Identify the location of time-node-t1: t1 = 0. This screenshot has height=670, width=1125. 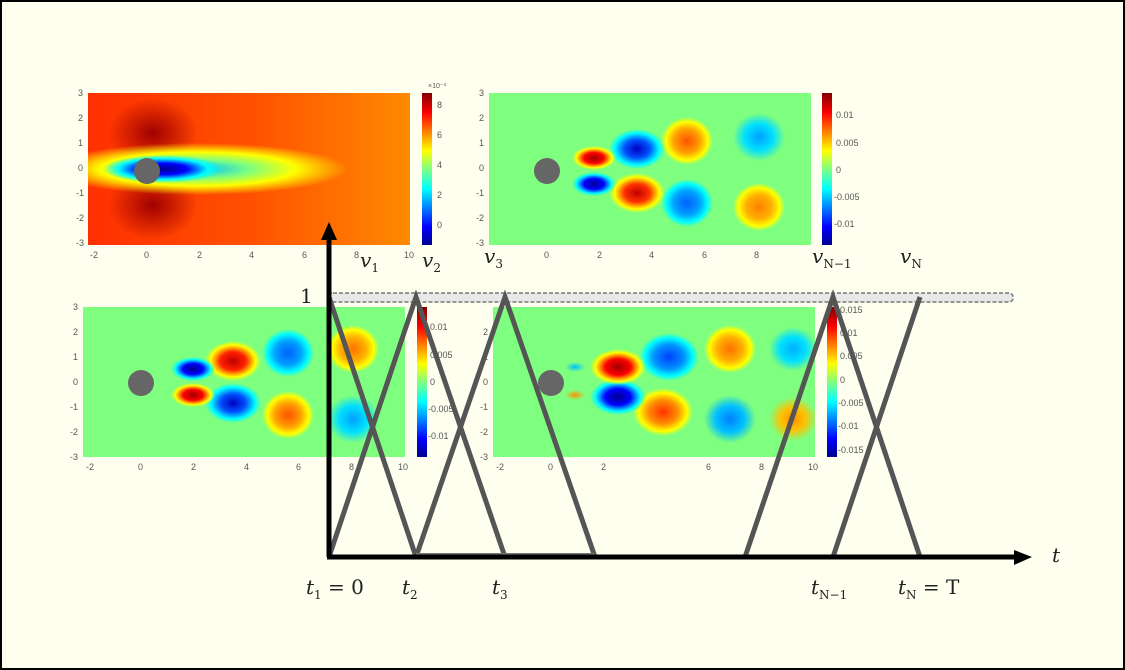
(335, 588).